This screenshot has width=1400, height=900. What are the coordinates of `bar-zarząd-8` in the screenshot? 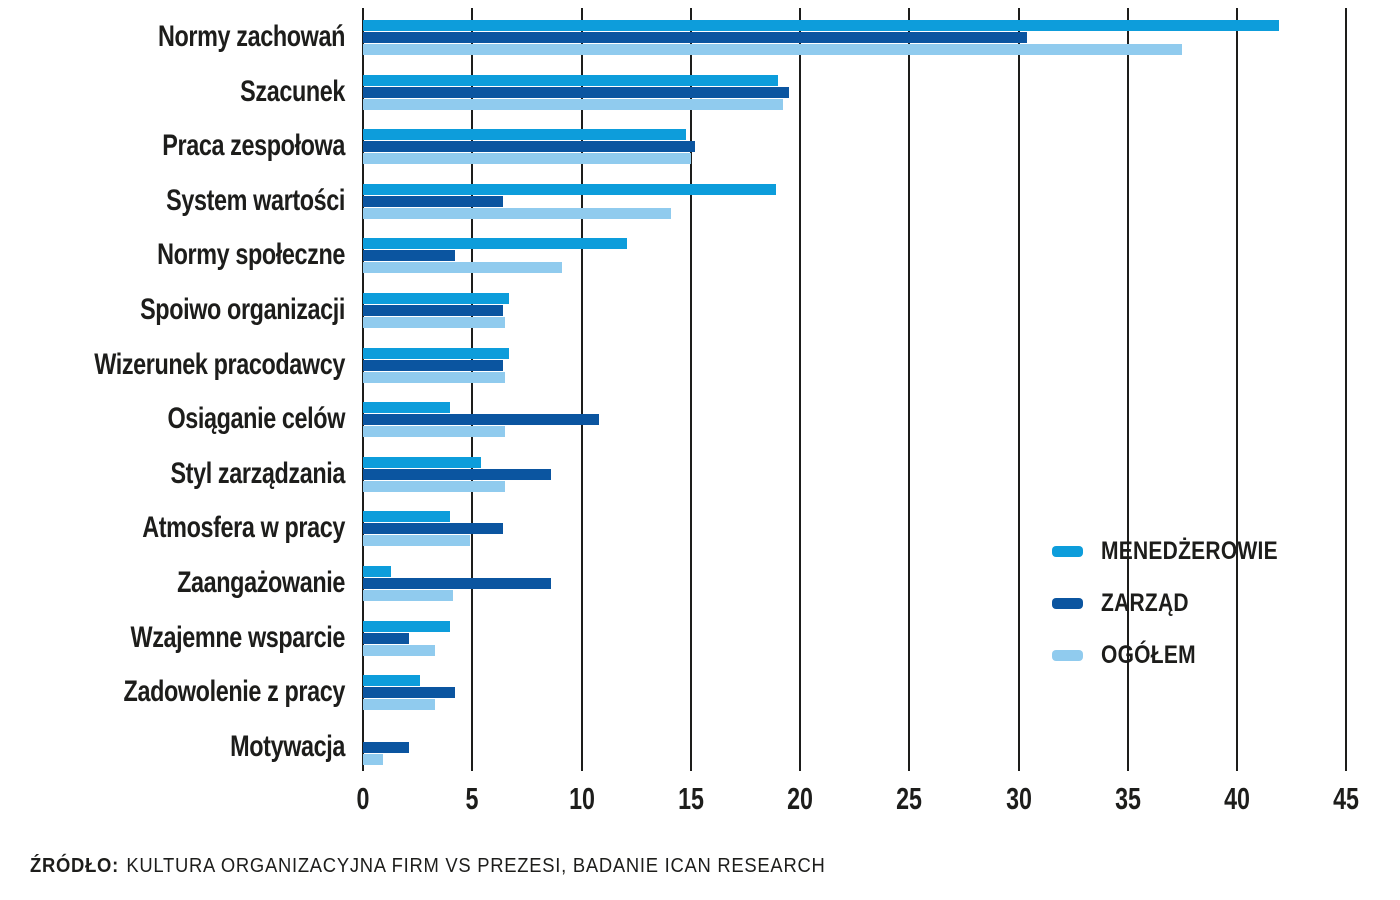 It's located at (481, 420).